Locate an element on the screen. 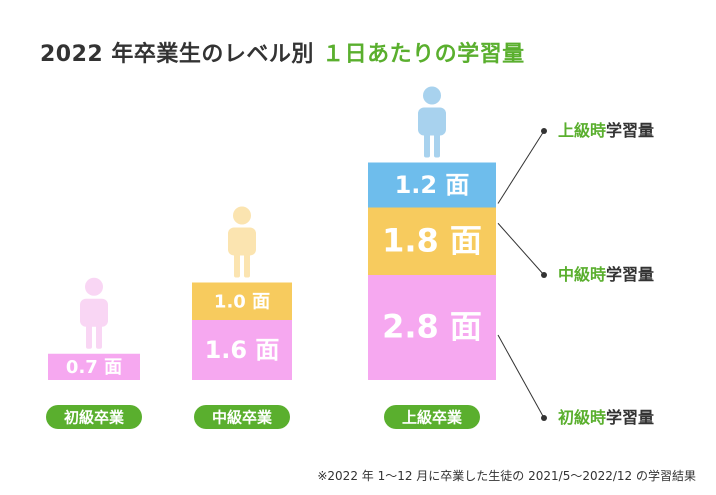 The height and width of the screenshot is (495, 716). data-label: 0.7 面 is located at coordinates (94, 367).